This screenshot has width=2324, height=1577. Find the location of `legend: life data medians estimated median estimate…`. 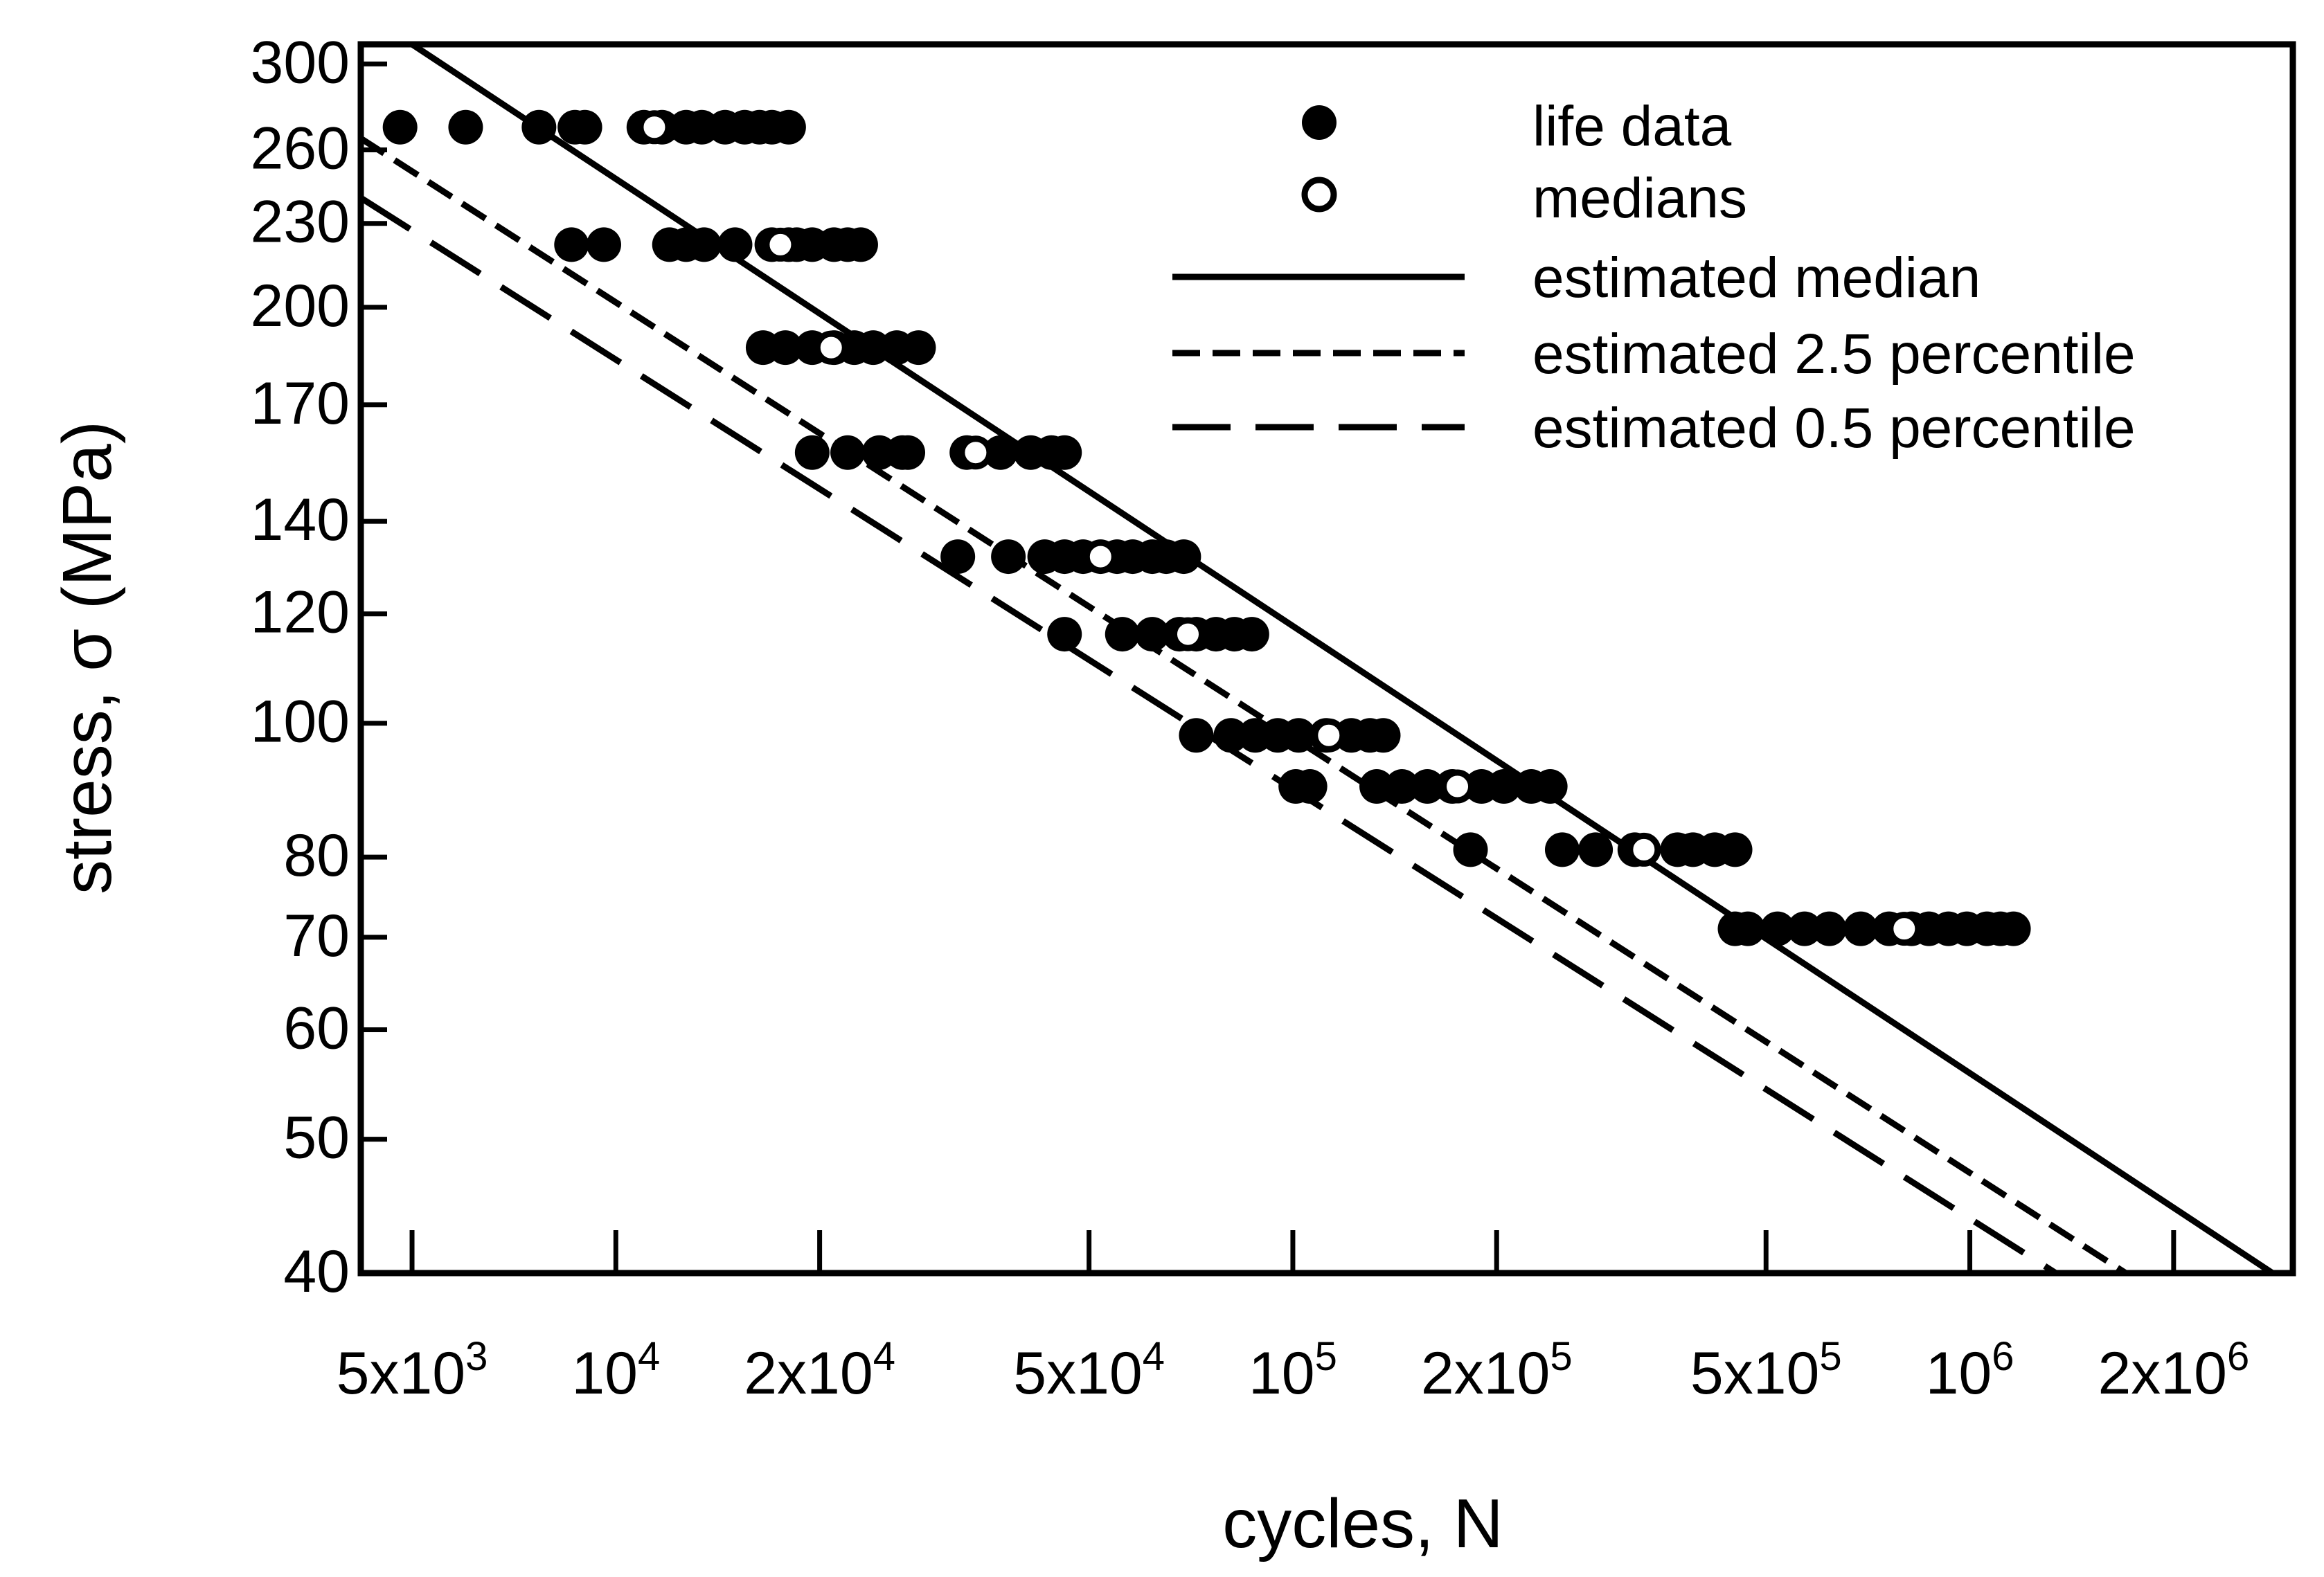

legend: life data medians estimated median estimate… is located at coordinates (1654, 277).